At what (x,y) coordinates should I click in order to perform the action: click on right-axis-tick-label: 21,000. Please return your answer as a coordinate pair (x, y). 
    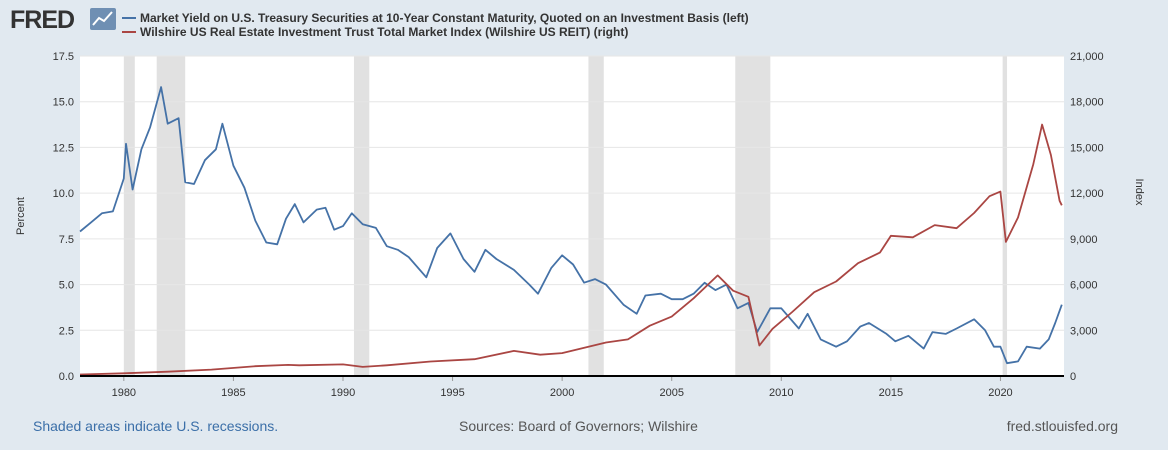
    Looking at the image, I should click on (1087, 57).